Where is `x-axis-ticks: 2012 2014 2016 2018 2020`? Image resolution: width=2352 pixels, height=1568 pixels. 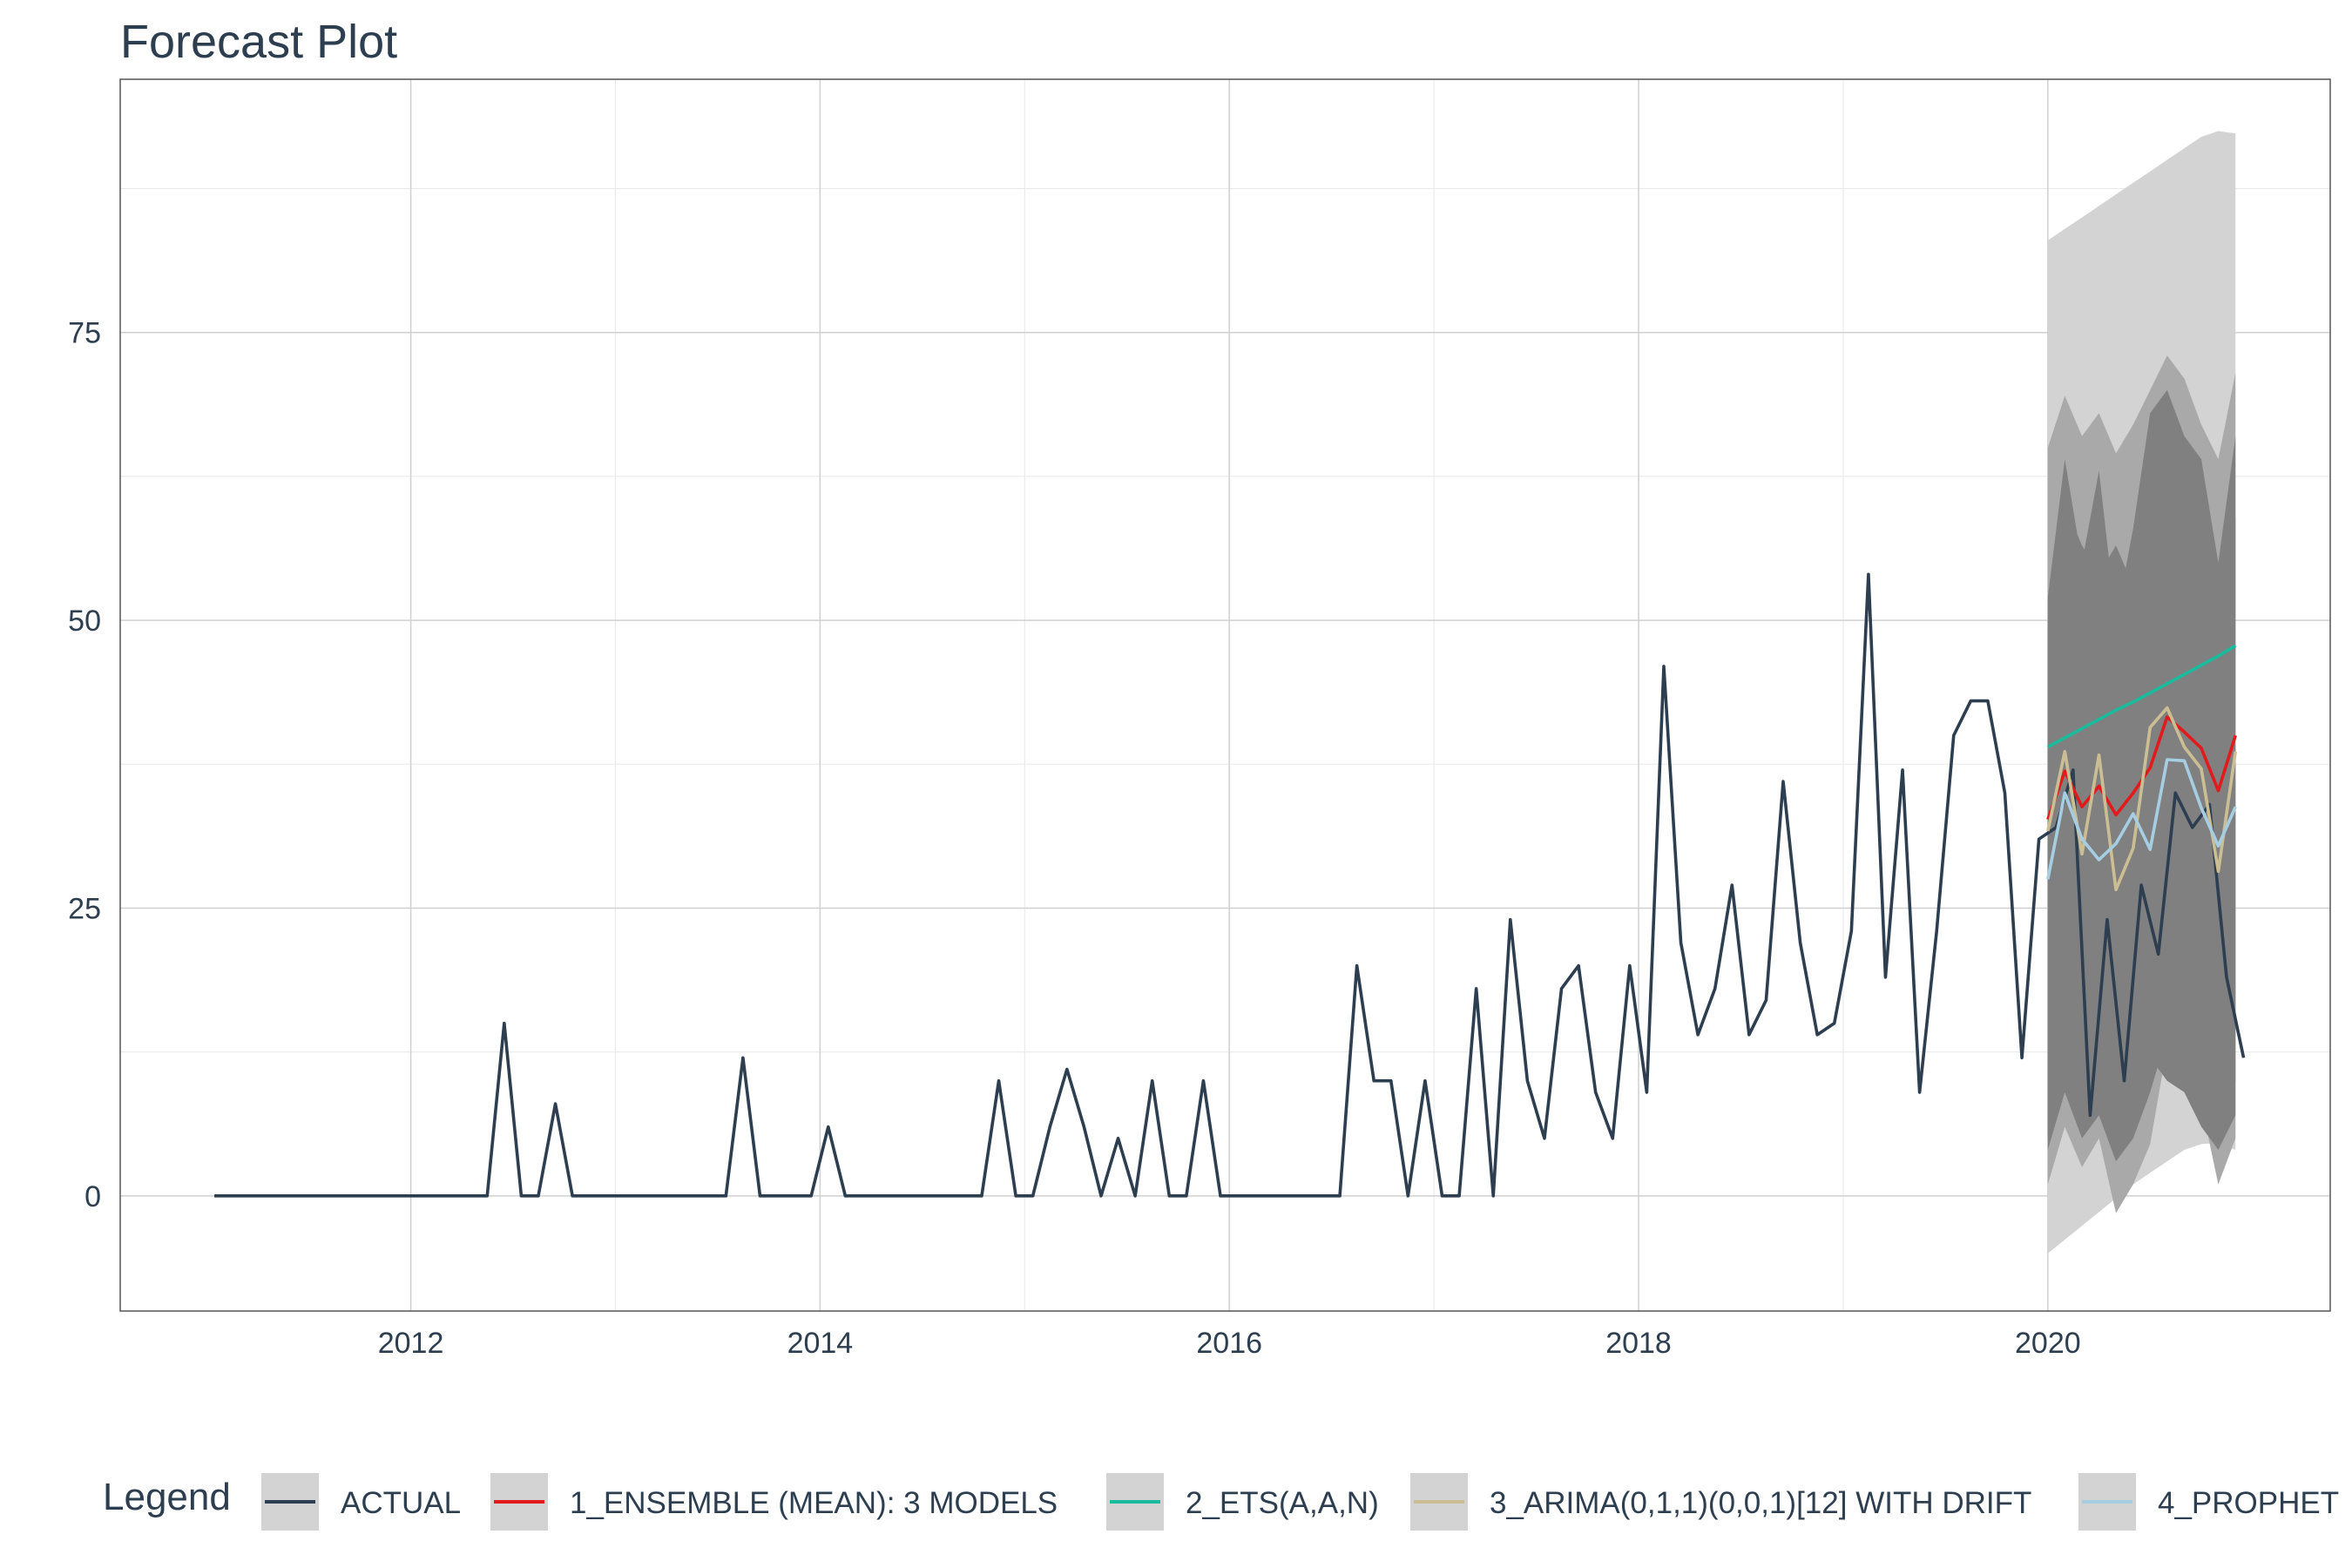
x-axis-ticks: 2012 2014 2016 2018 2020 is located at coordinates (1230, 1343).